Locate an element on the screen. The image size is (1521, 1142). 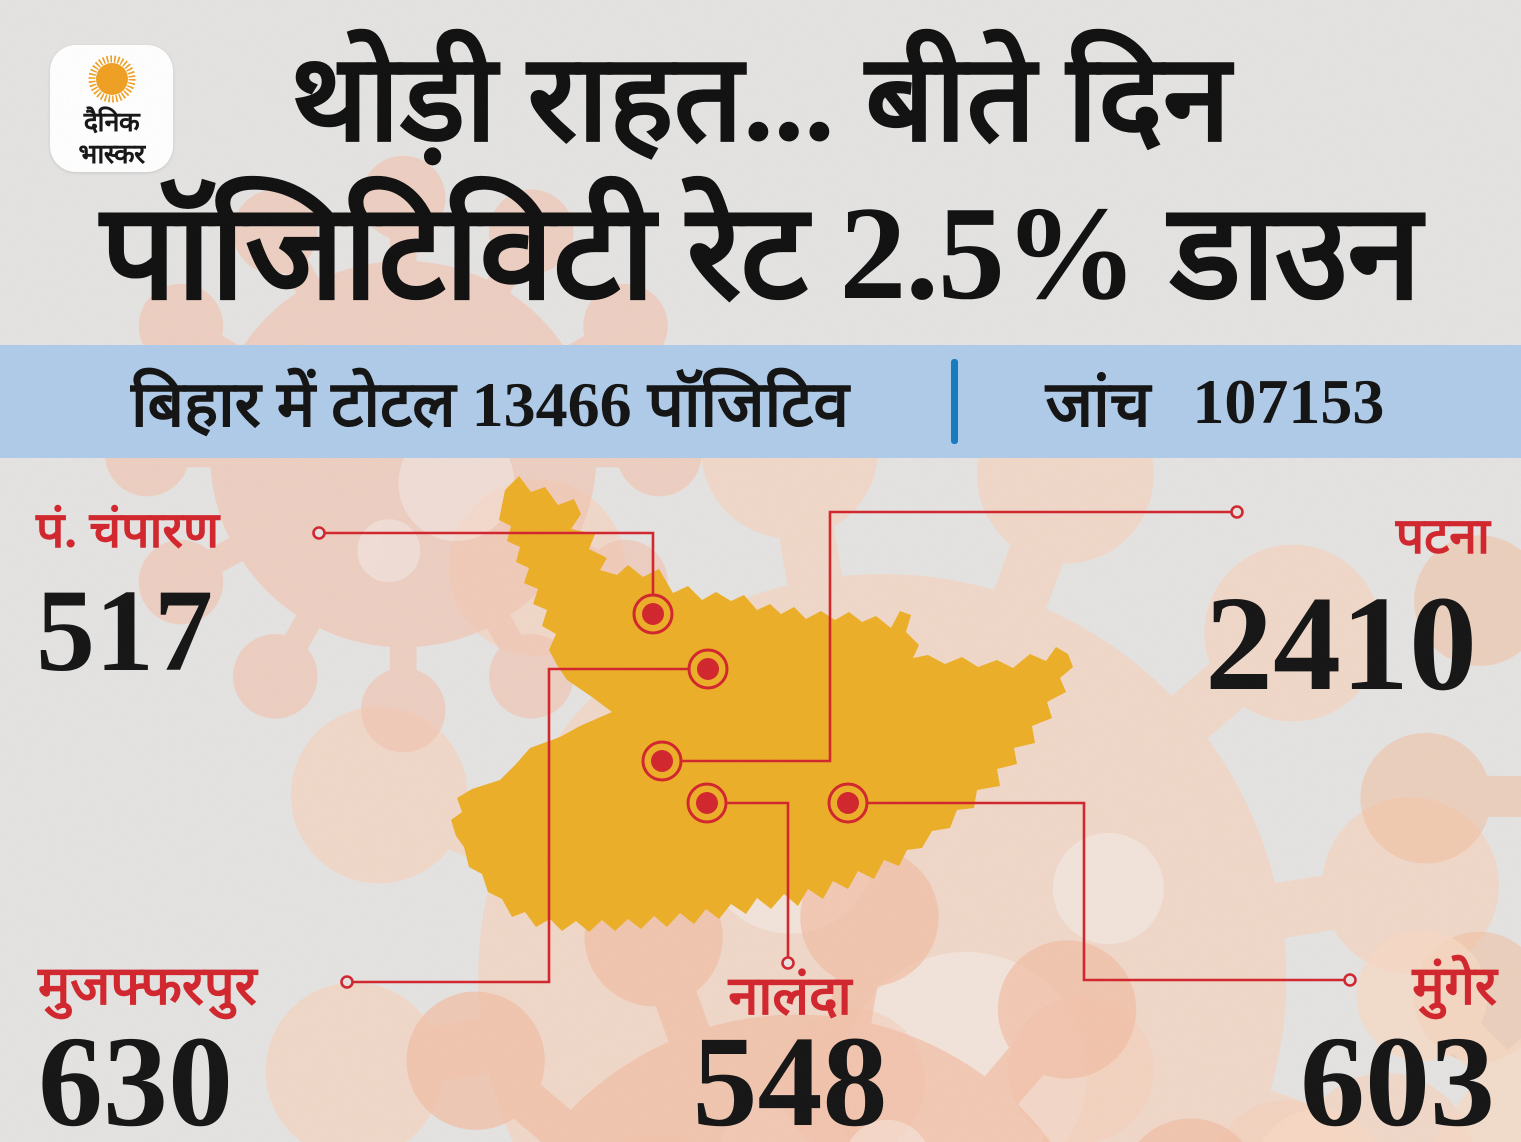
logo-text-line1: दैनिक is located at coordinates (111, 122).